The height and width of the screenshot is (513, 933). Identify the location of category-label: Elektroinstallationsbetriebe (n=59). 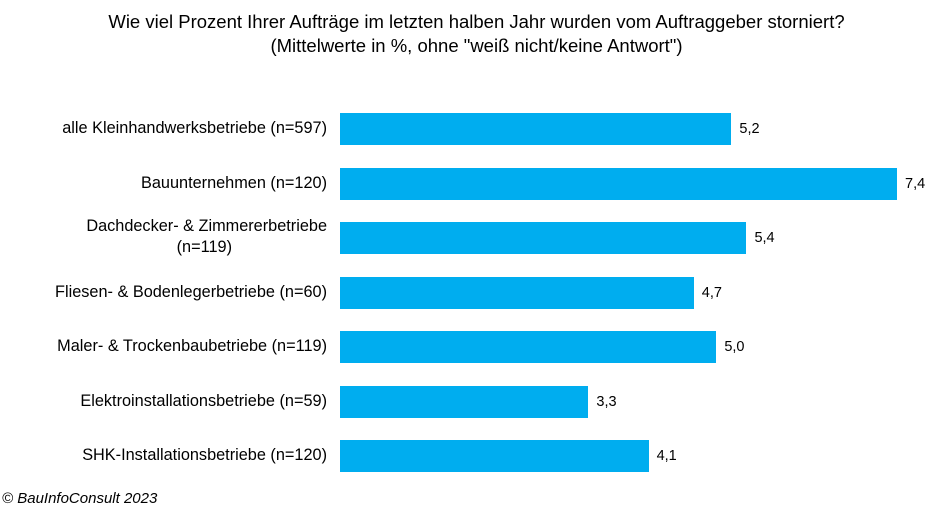
(203, 400).